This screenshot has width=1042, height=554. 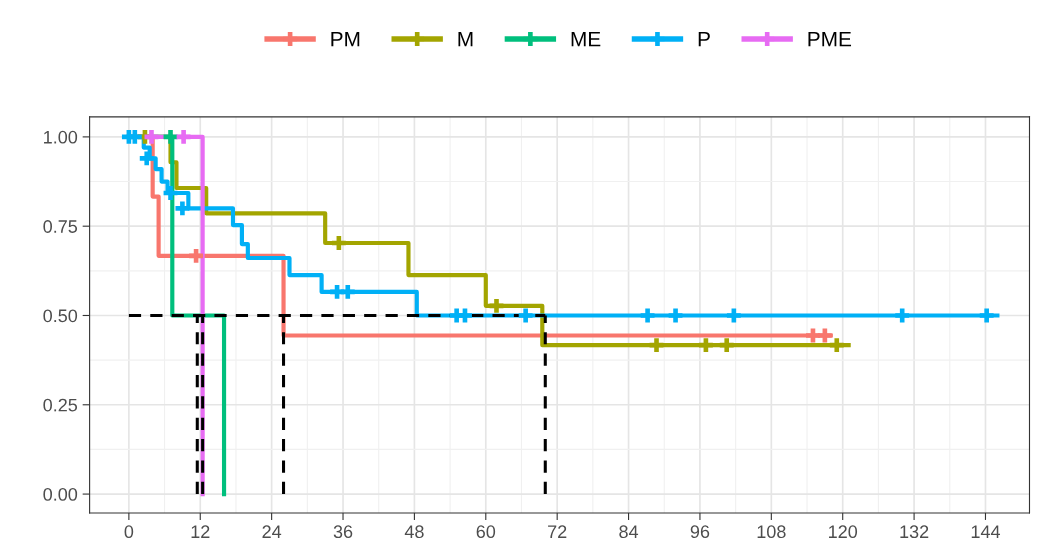 What do you see at coordinates (60, 226) in the screenshot?
I see `y-tick-label: 0.75` at bounding box center [60, 226].